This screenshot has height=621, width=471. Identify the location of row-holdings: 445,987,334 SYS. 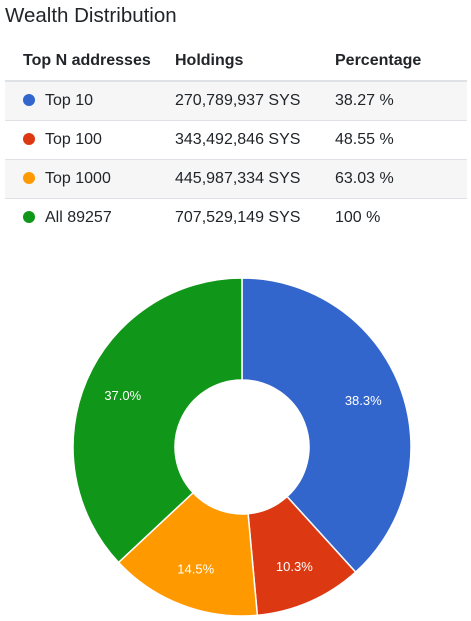
(255, 179).